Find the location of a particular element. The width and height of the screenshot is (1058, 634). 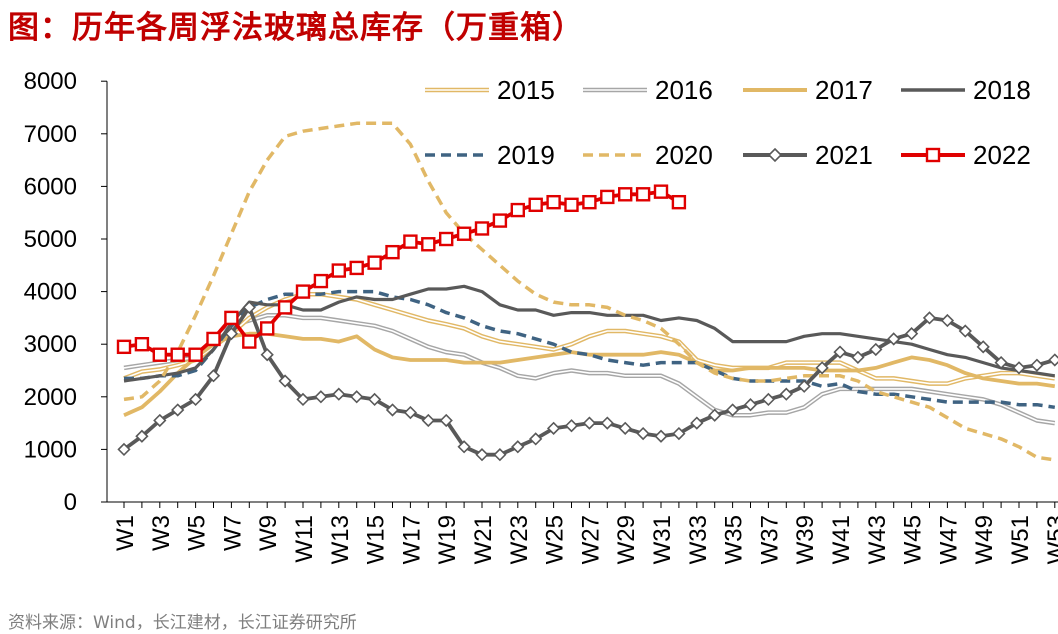

legend-item-2019: 2019 is located at coordinates (490, 155).